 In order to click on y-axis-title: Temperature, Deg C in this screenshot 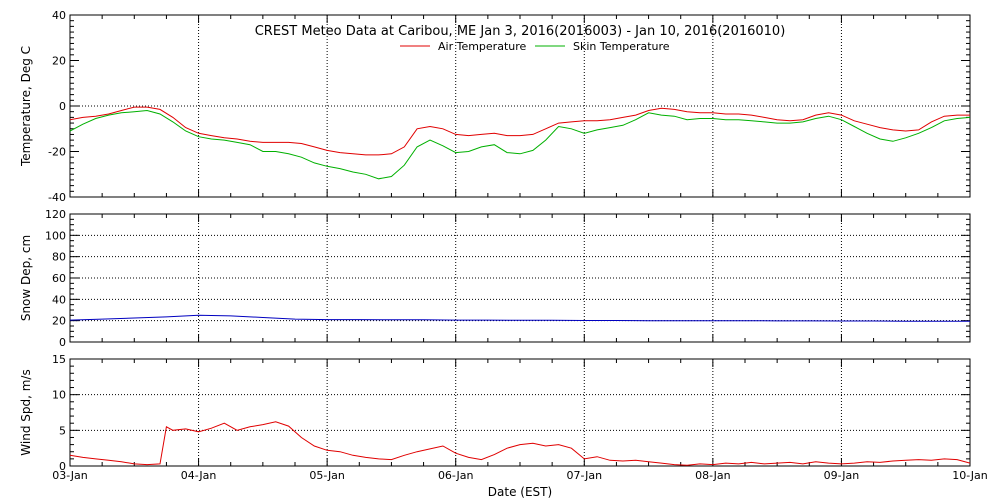, I will do `click(26, 106)`.